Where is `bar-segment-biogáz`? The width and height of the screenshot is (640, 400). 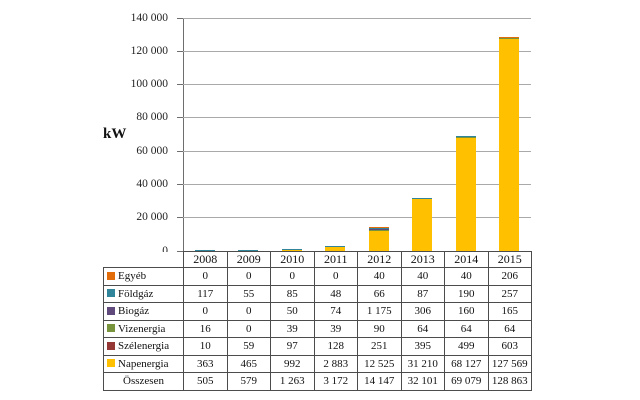 bar-segment-biogáz is located at coordinates (422, 198).